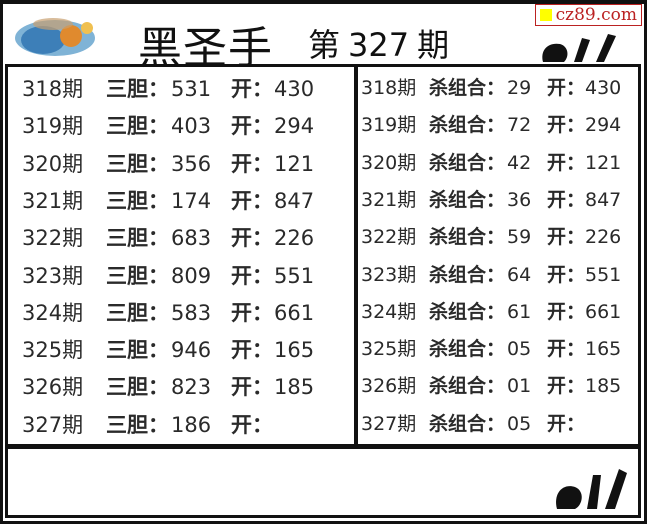 The height and width of the screenshot is (524, 647). I want to click on table-row: 327期 三胆： 186 开：, so click(178, 425).